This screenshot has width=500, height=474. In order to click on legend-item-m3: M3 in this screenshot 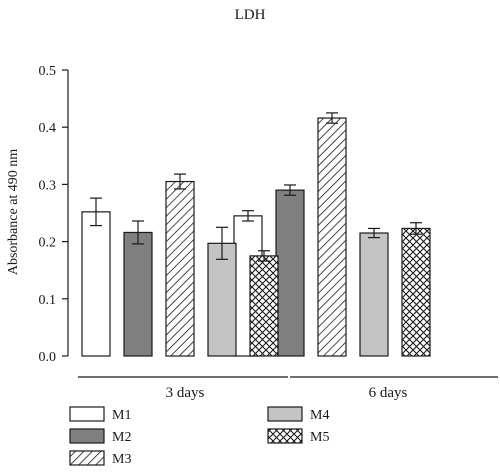, I will do `click(100, 458)`.